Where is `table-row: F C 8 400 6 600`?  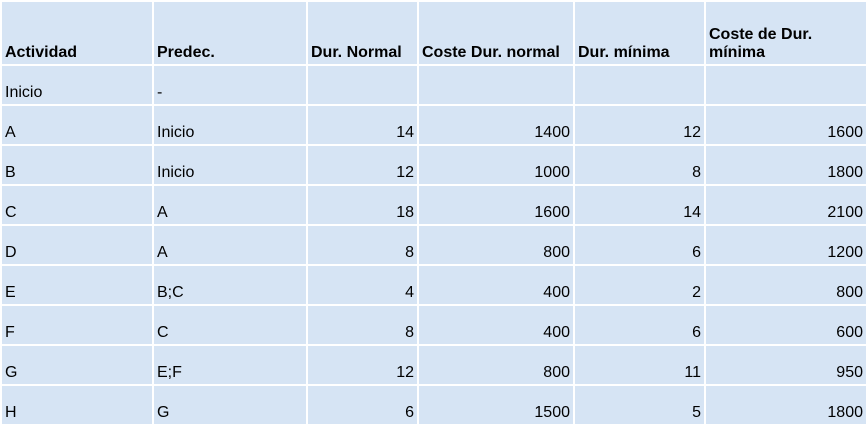 table-row: F C 8 400 6 600 is located at coordinates (434, 325).